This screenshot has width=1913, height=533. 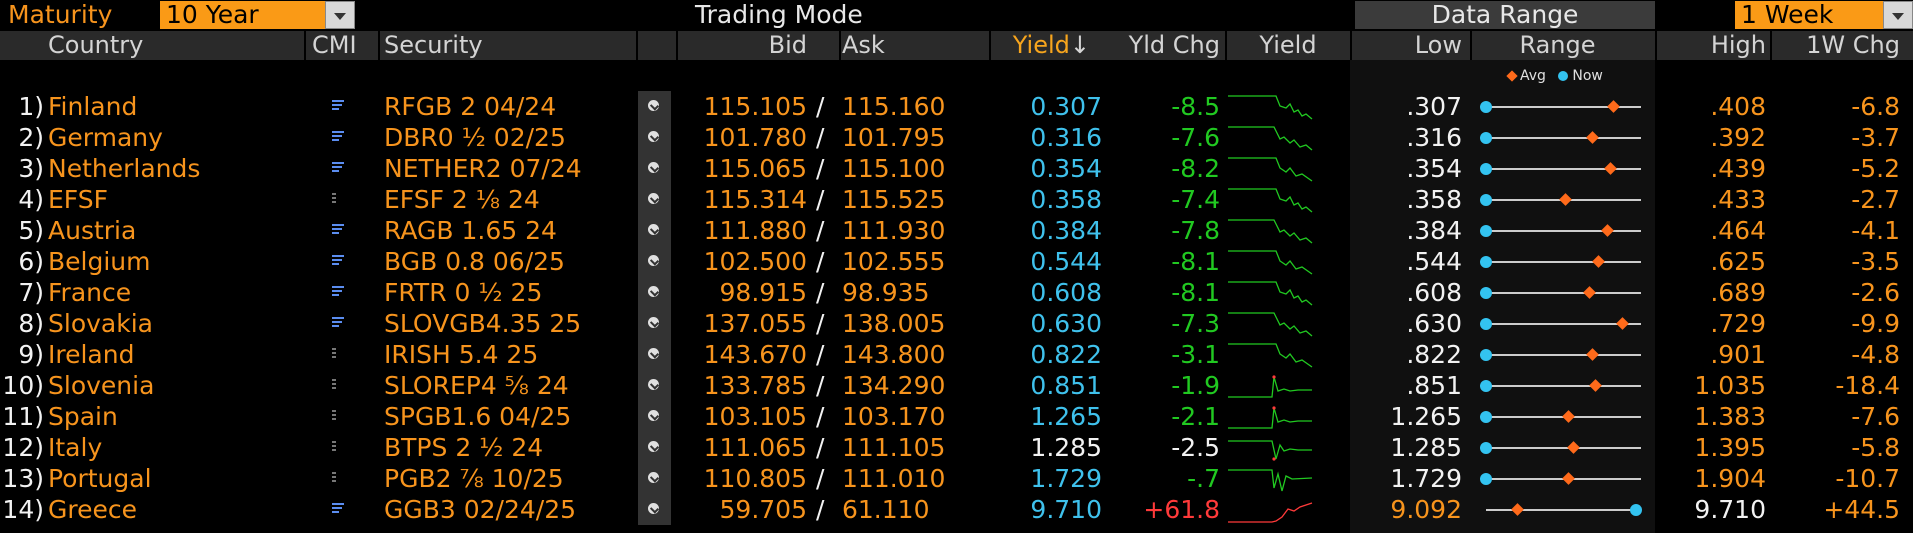 I want to click on bid-price: 59.705, so click(x=763, y=509).